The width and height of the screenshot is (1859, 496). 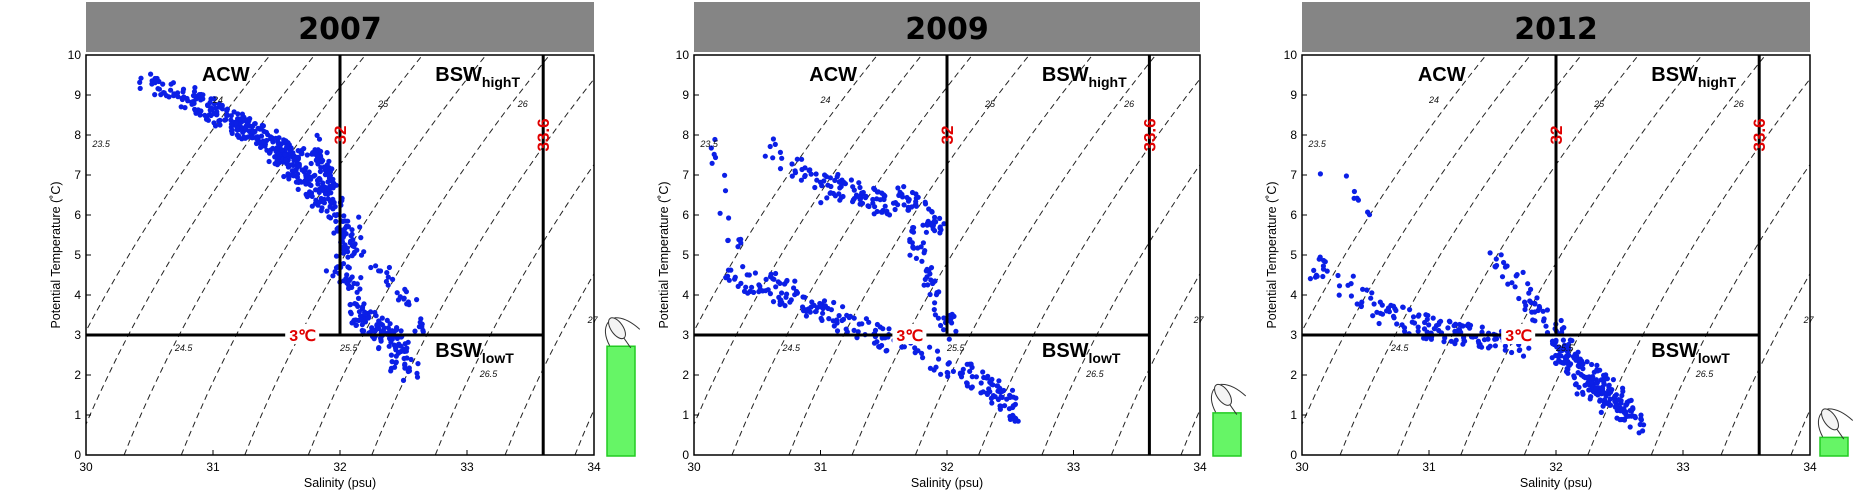 What do you see at coordinates (683, 55) in the screenshot?
I see `y-tick-label: 10` at bounding box center [683, 55].